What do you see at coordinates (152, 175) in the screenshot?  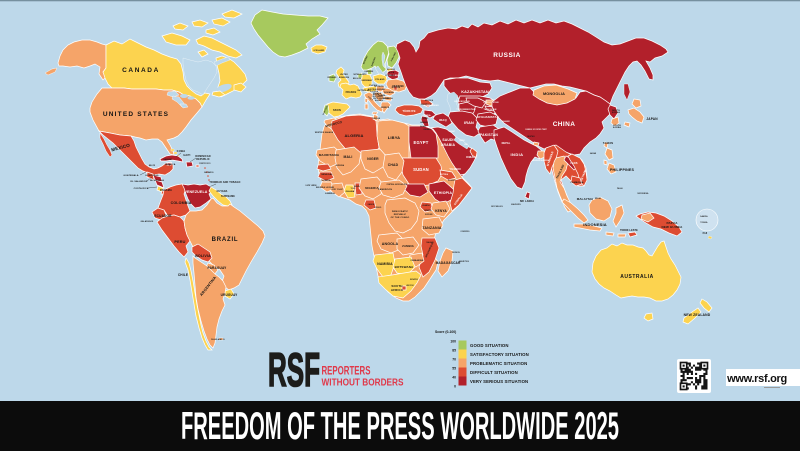 I see `svg-text: HONDURAS` at bounding box center [152, 175].